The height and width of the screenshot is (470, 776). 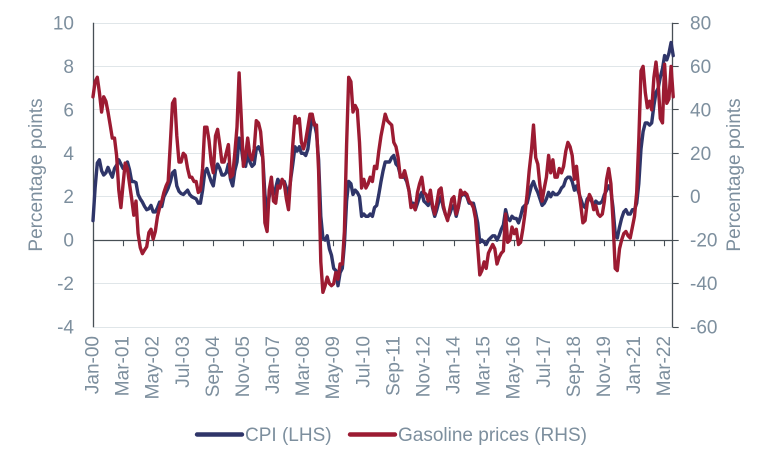 What do you see at coordinates (213, 367) in the screenshot?
I see `svg-text: Sep-04` at bounding box center [213, 367].